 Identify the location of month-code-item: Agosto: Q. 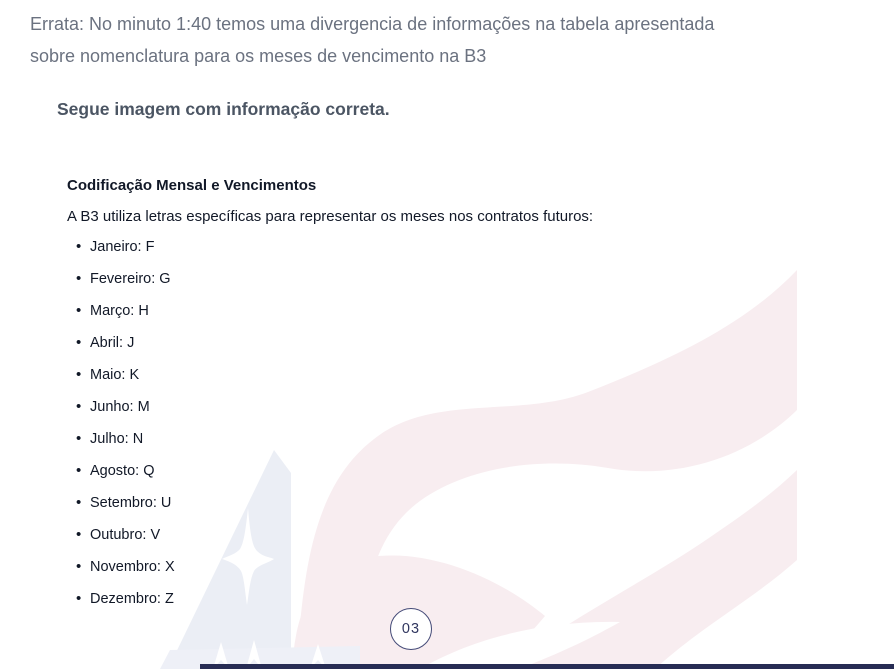
(125, 471).